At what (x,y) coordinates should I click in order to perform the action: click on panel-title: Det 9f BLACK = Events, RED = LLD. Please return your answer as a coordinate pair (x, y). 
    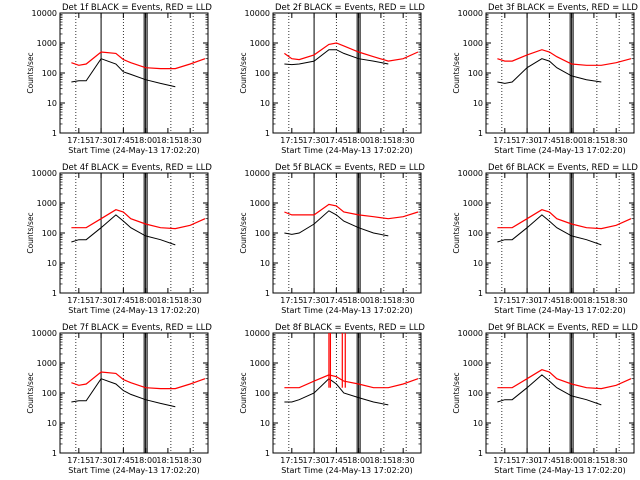
    Looking at the image, I should click on (563, 328).